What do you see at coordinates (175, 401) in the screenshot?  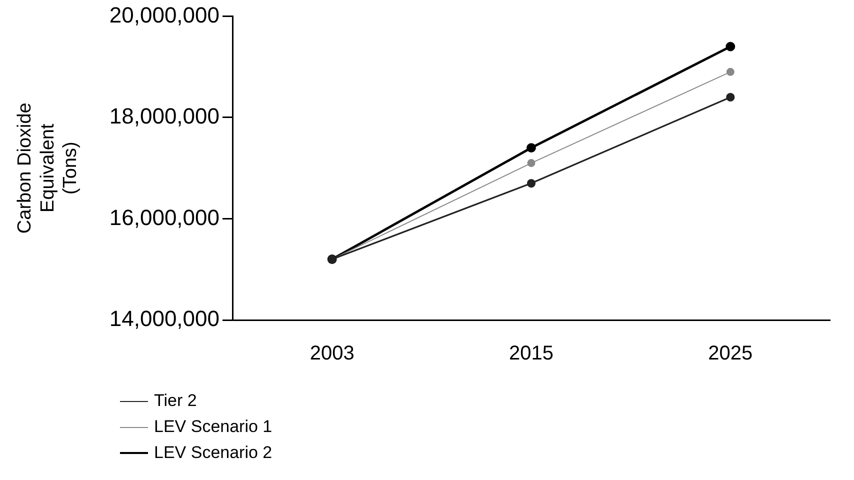 I see `legend-label: Tier 2` at bounding box center [175, 401].